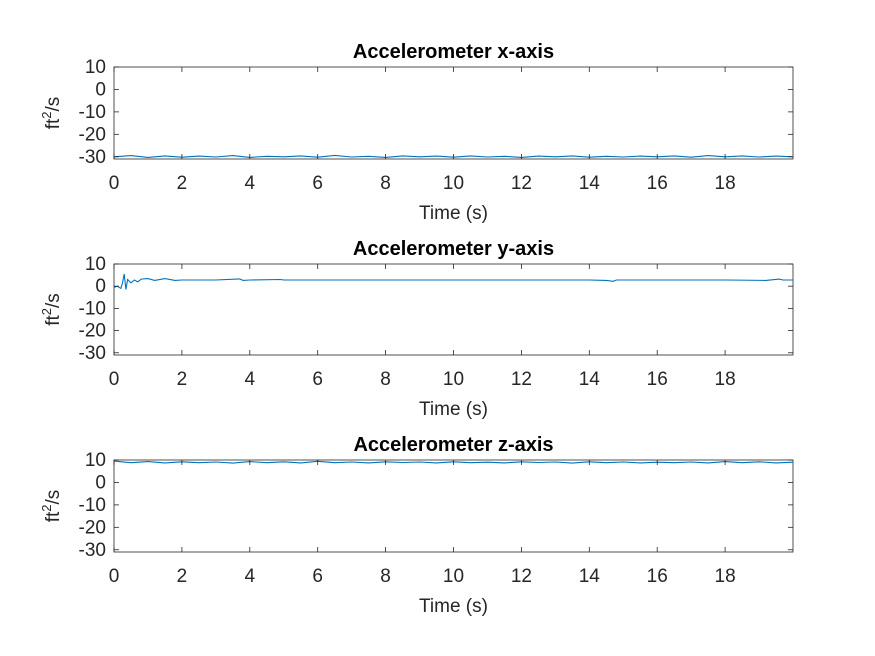 The height and width of the screenshot is (656, 875). Describe the element at coordinates (453, 249) in the screenshot. I see `chart-title: Accelerometer y-axis` at that location.